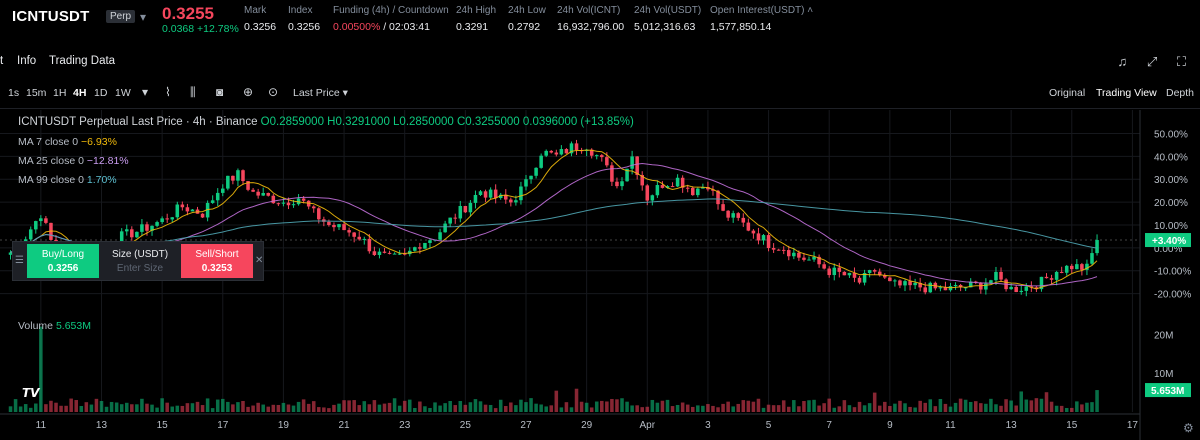  I want to click on stat-value: 0.3291, so click(472, 27).